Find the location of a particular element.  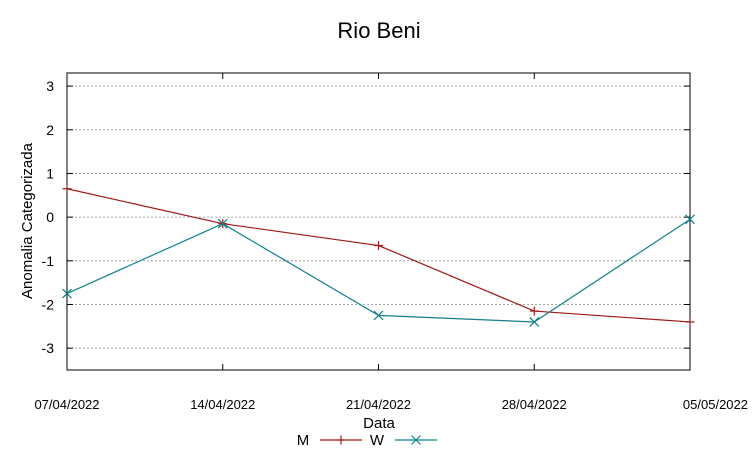

x-tick-label: 28/04/2022 is located at coordinates (534, 404).